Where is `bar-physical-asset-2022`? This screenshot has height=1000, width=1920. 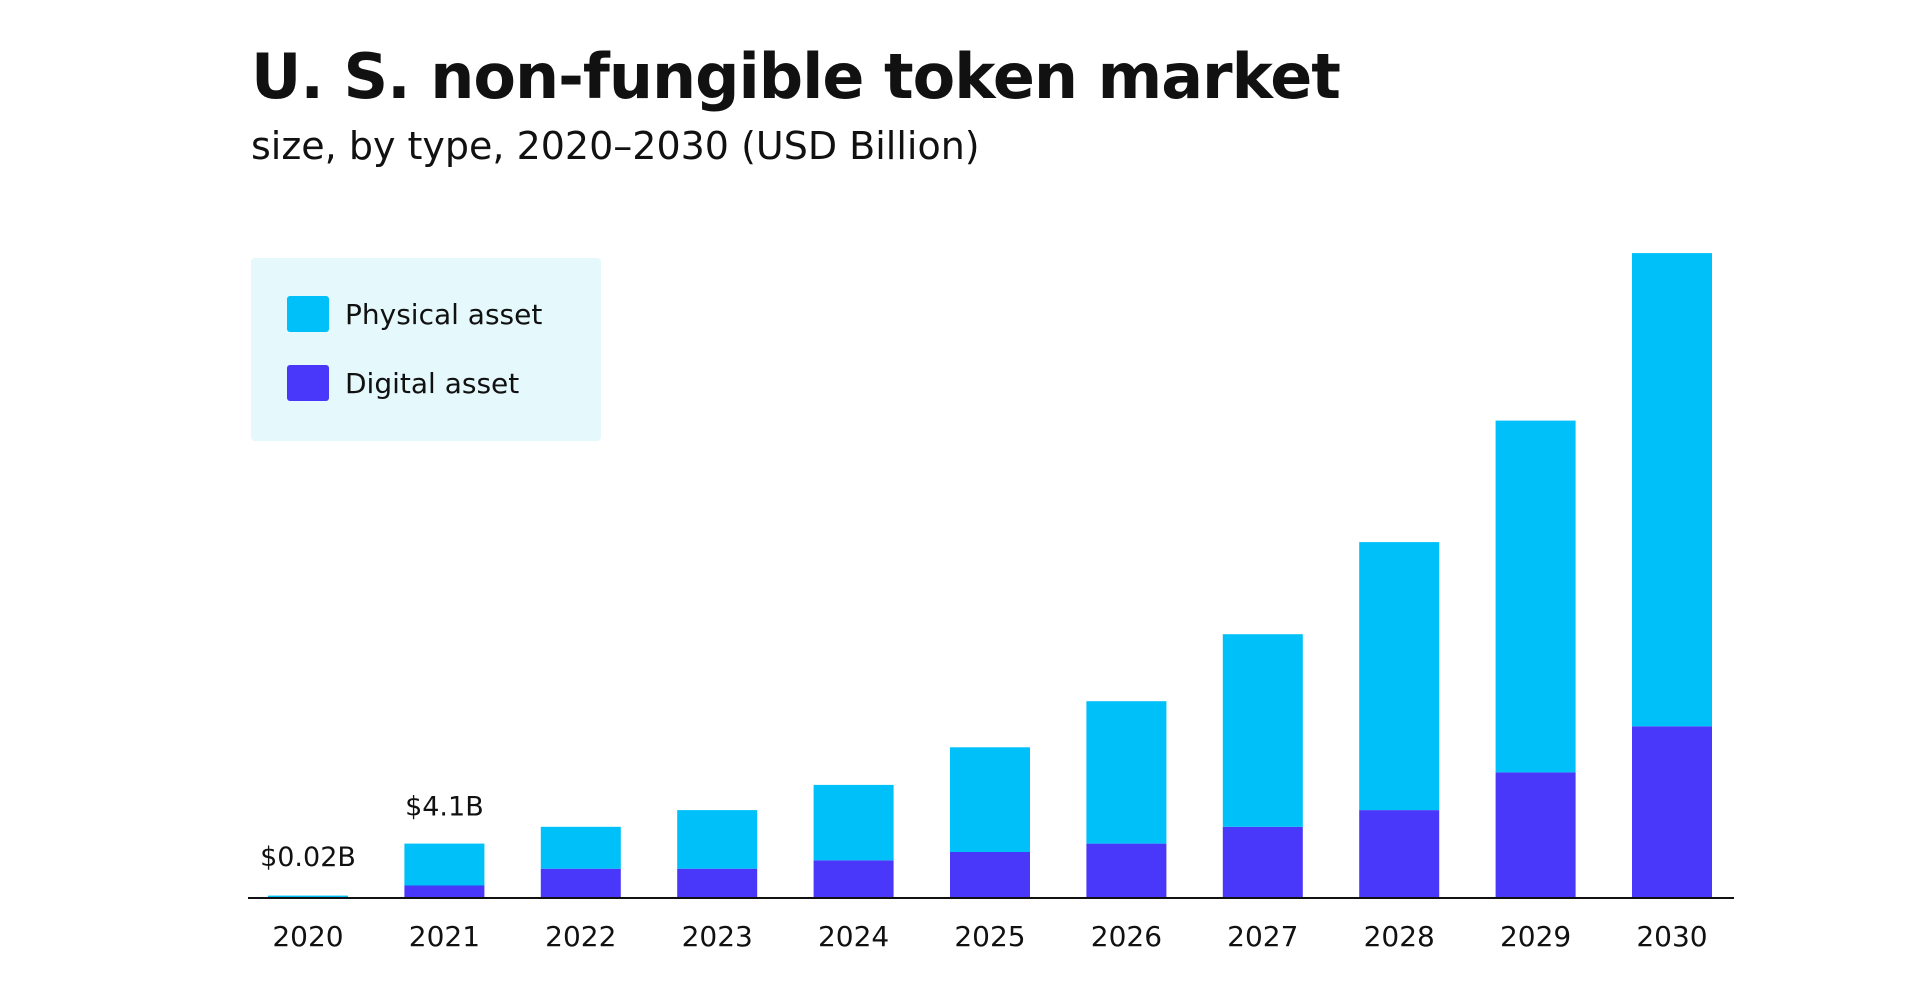
bar-physical-asset-2022 is located at coordinates (580, 847).